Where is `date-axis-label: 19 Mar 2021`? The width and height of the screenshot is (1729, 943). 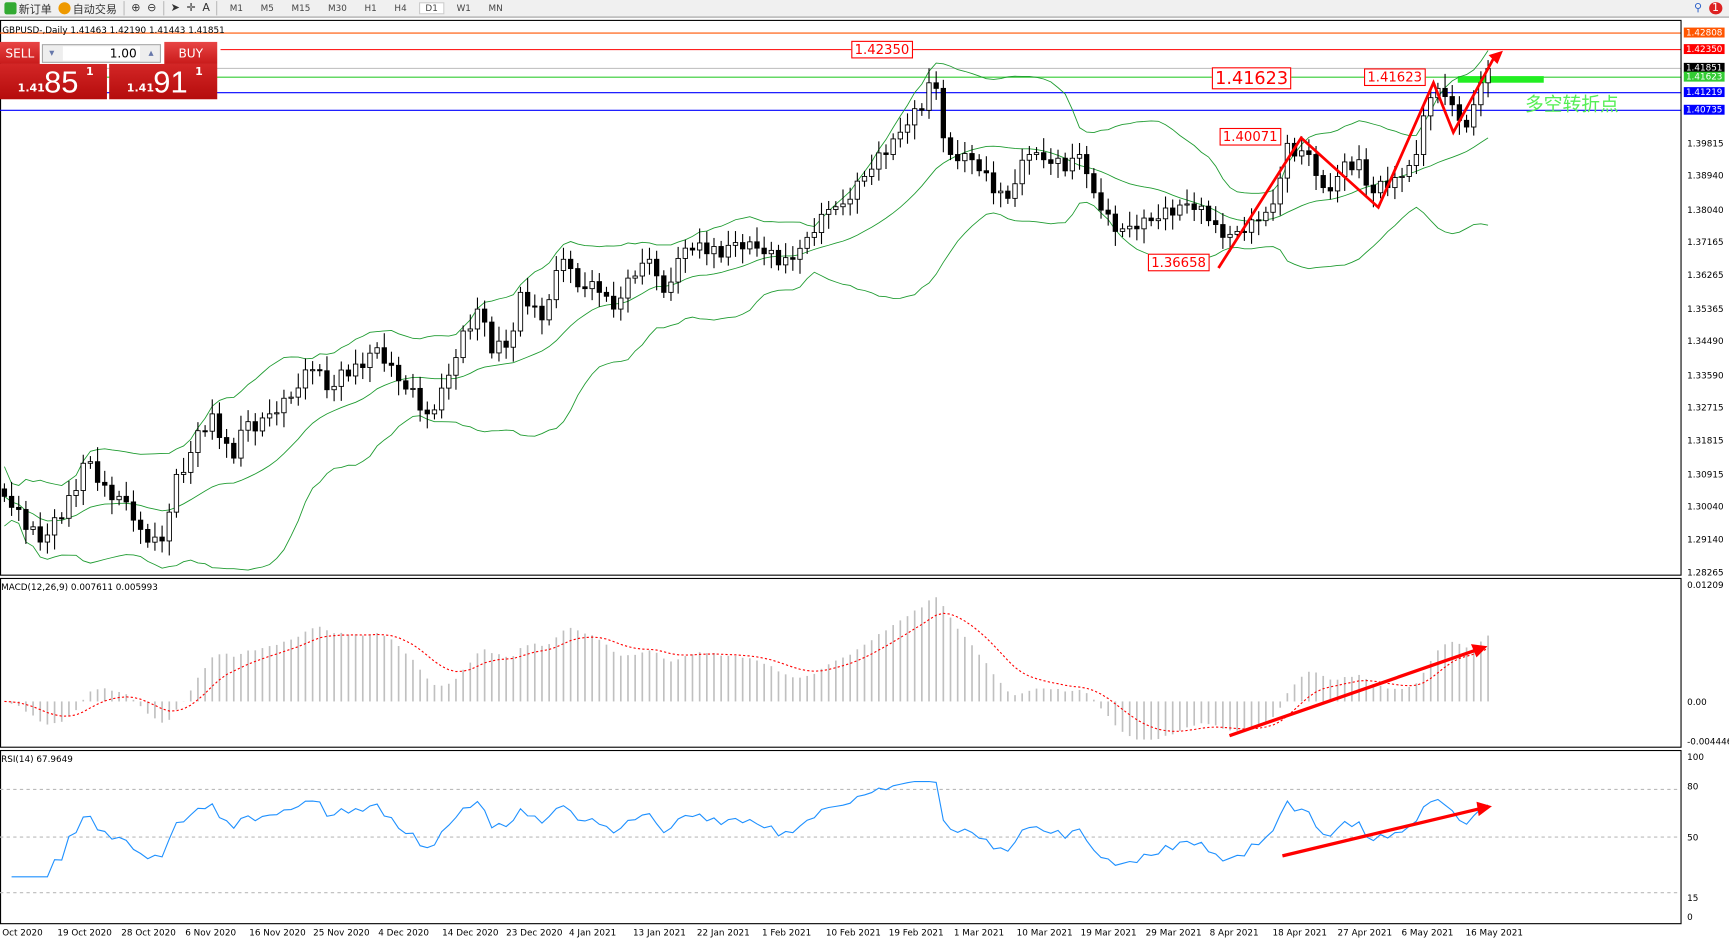 date-axis-label: 19 Mar 2021 is located at coordinates (1108, 932).